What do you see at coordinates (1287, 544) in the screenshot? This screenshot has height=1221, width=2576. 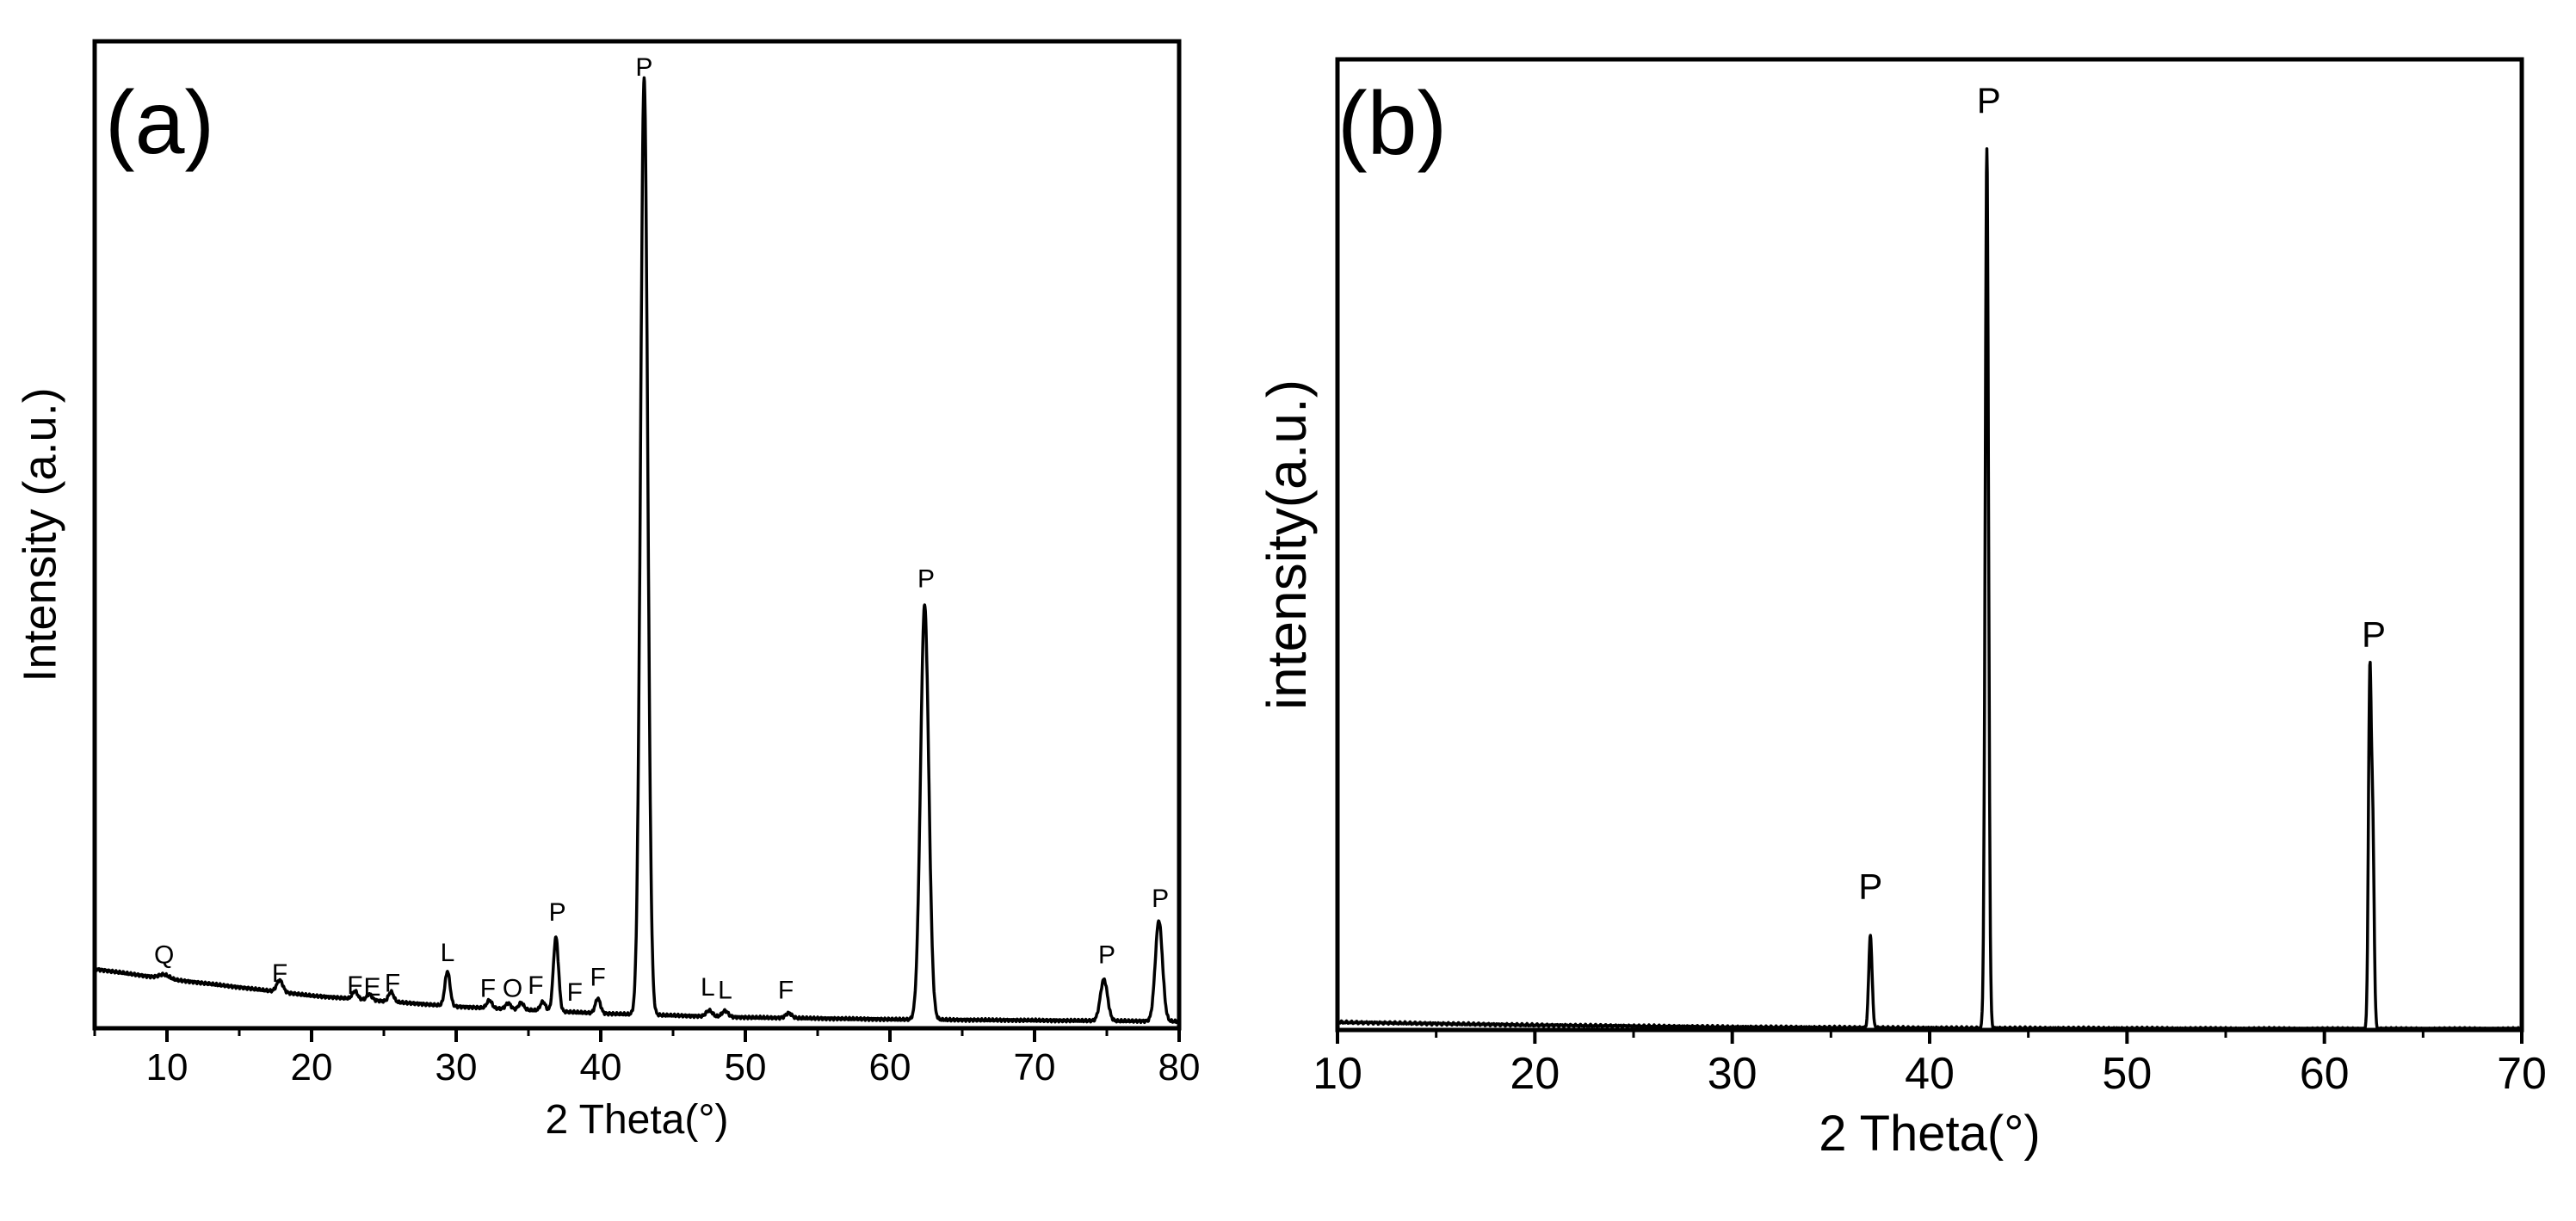 I see `panel-b-y-axis-label: intensity(a.u.)` at bounding box center [1287, 544].